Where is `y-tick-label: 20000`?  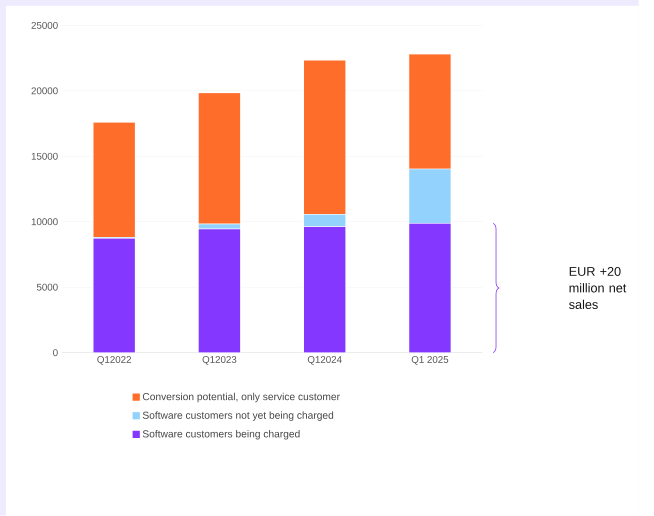
y-tick-label: 20000 is located at coordinates (45, 91).